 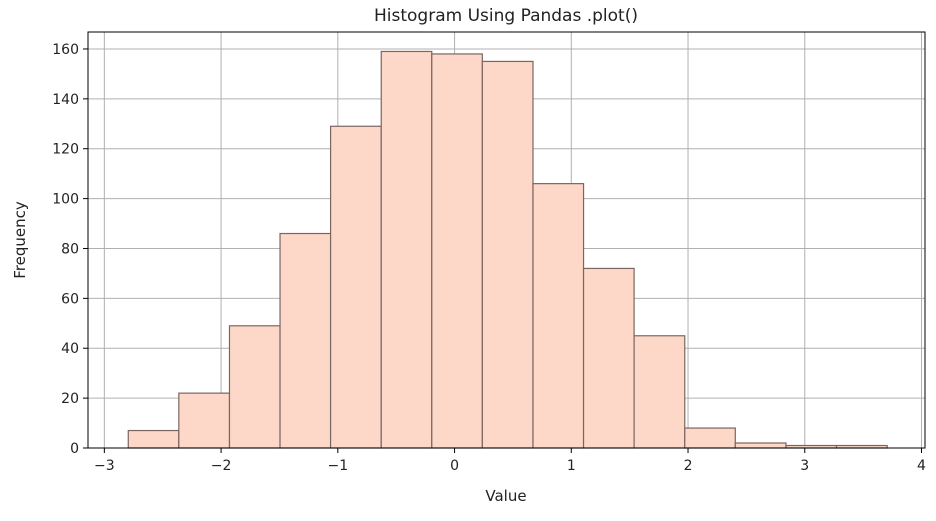 I want to click on x-tick-label: −1, so click(x=337, y=466).